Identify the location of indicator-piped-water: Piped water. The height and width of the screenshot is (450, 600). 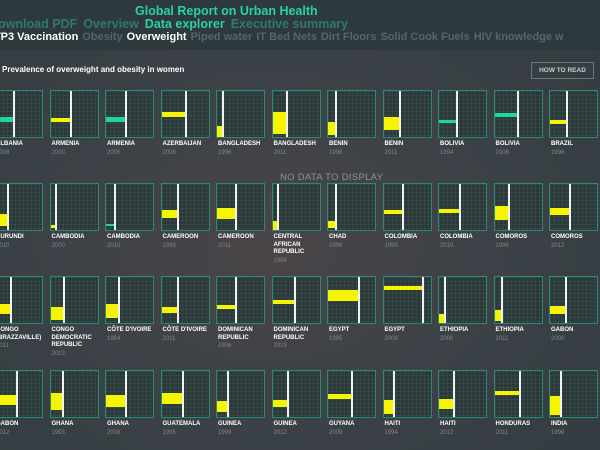
(221, 37).